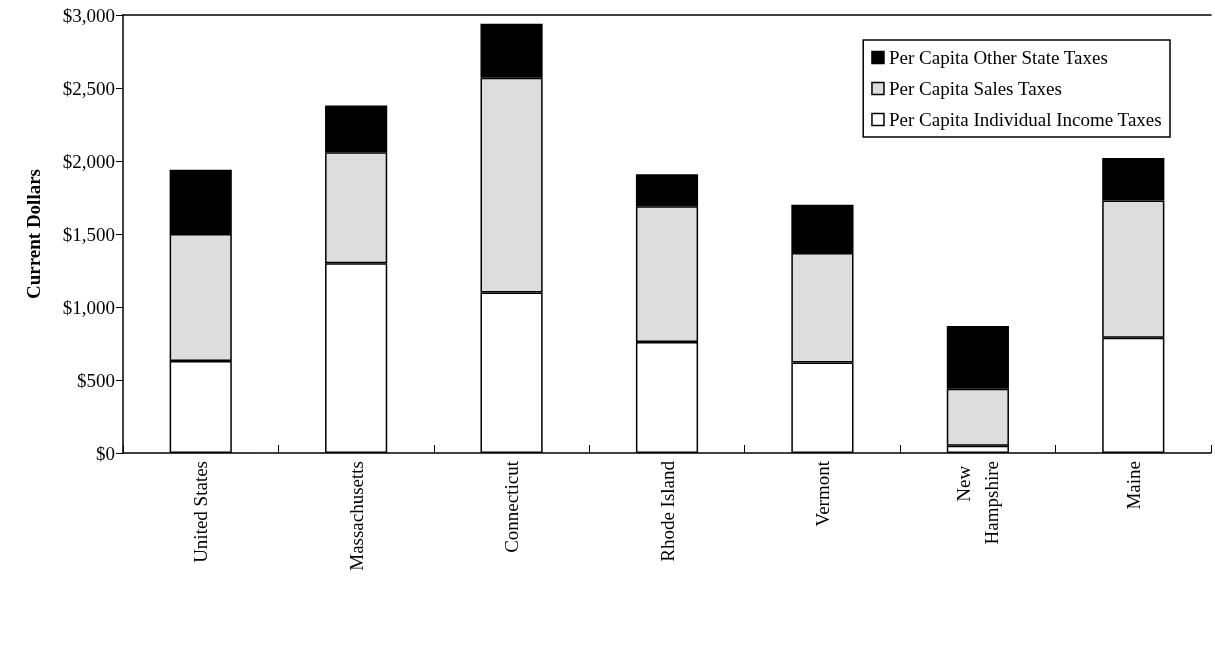 This screenshot has width=1215, height=649. What do you see at coordinates (1133, 485) in the screenshot?
I see `x-tick-label: Maine` at bounding box center [1133, 485].